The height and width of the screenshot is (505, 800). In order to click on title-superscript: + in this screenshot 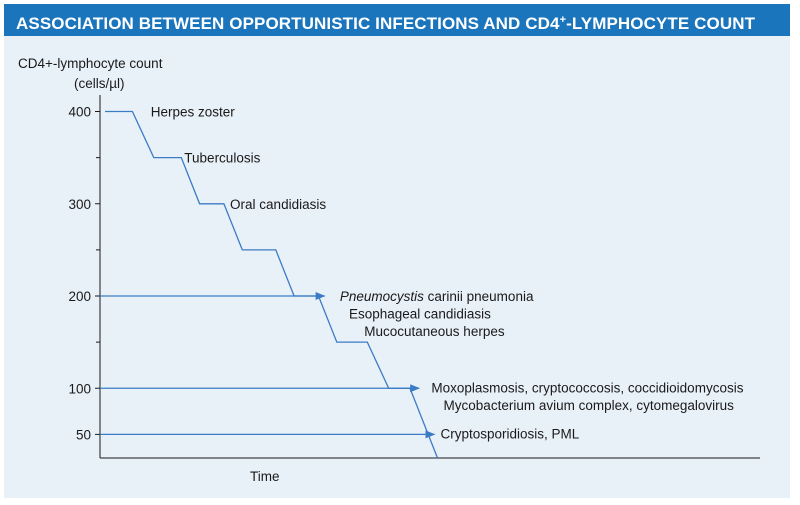, I will do `click(563, 20)`.